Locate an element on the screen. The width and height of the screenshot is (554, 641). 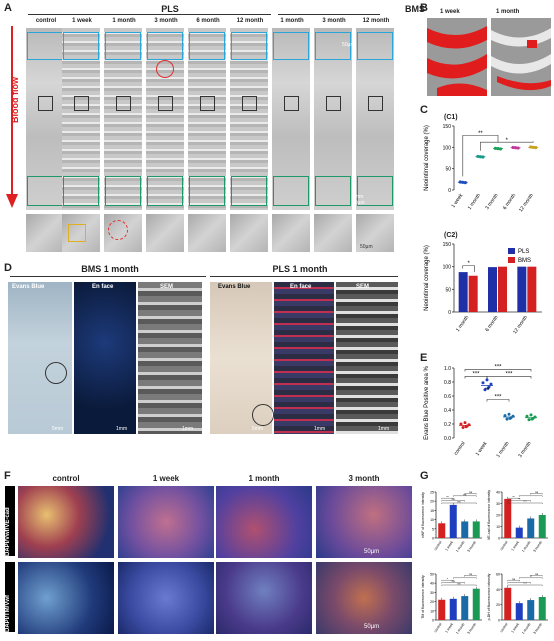
y-tick-label: 0.4 is located at coordinates (447, 411).